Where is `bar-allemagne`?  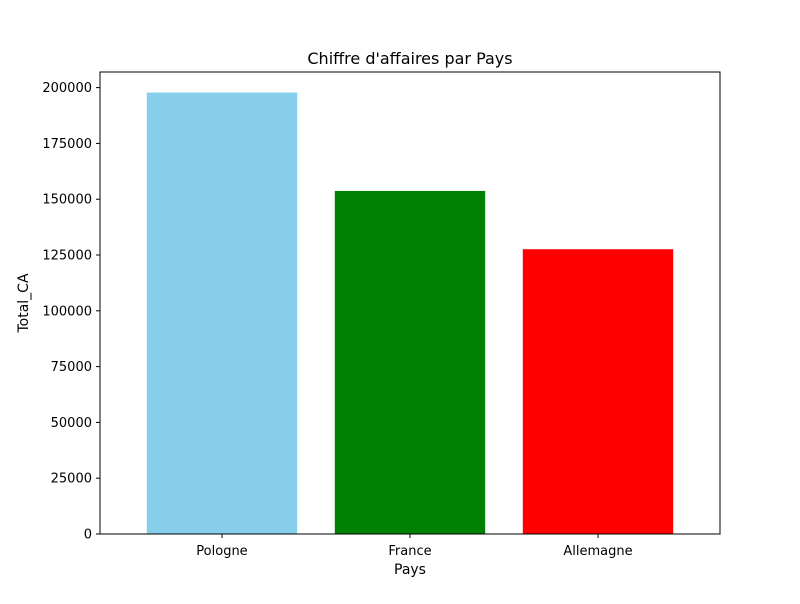 bar-allemagne is located at coordinates (598, 391).